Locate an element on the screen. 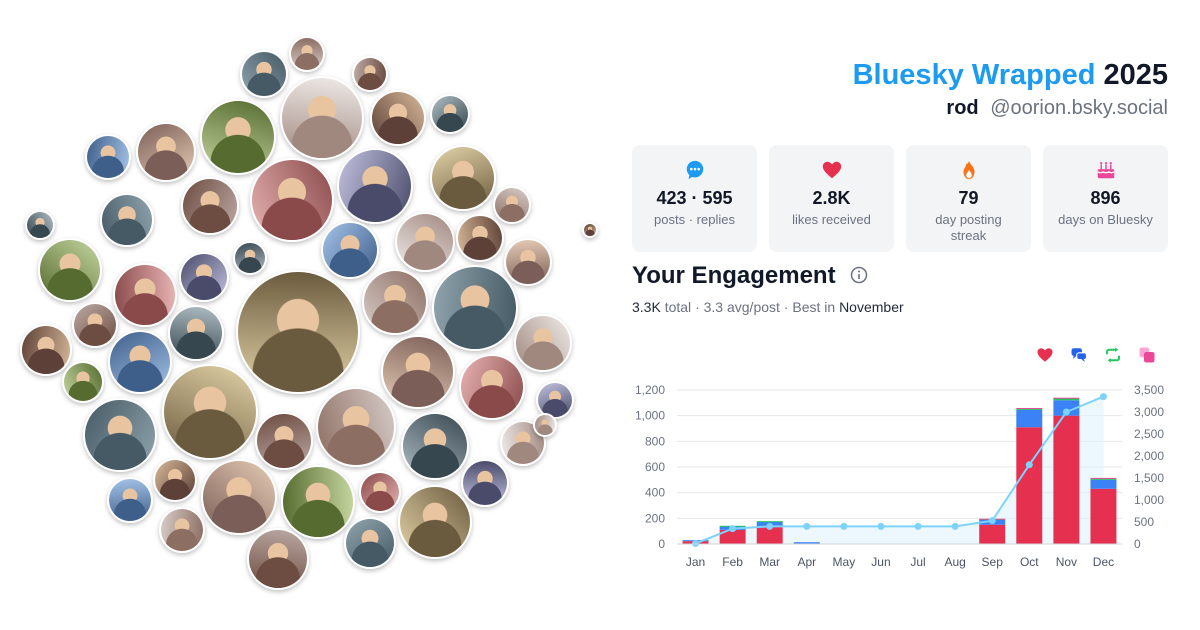  year-title: 2025 is located at coordinates (1135, 75).